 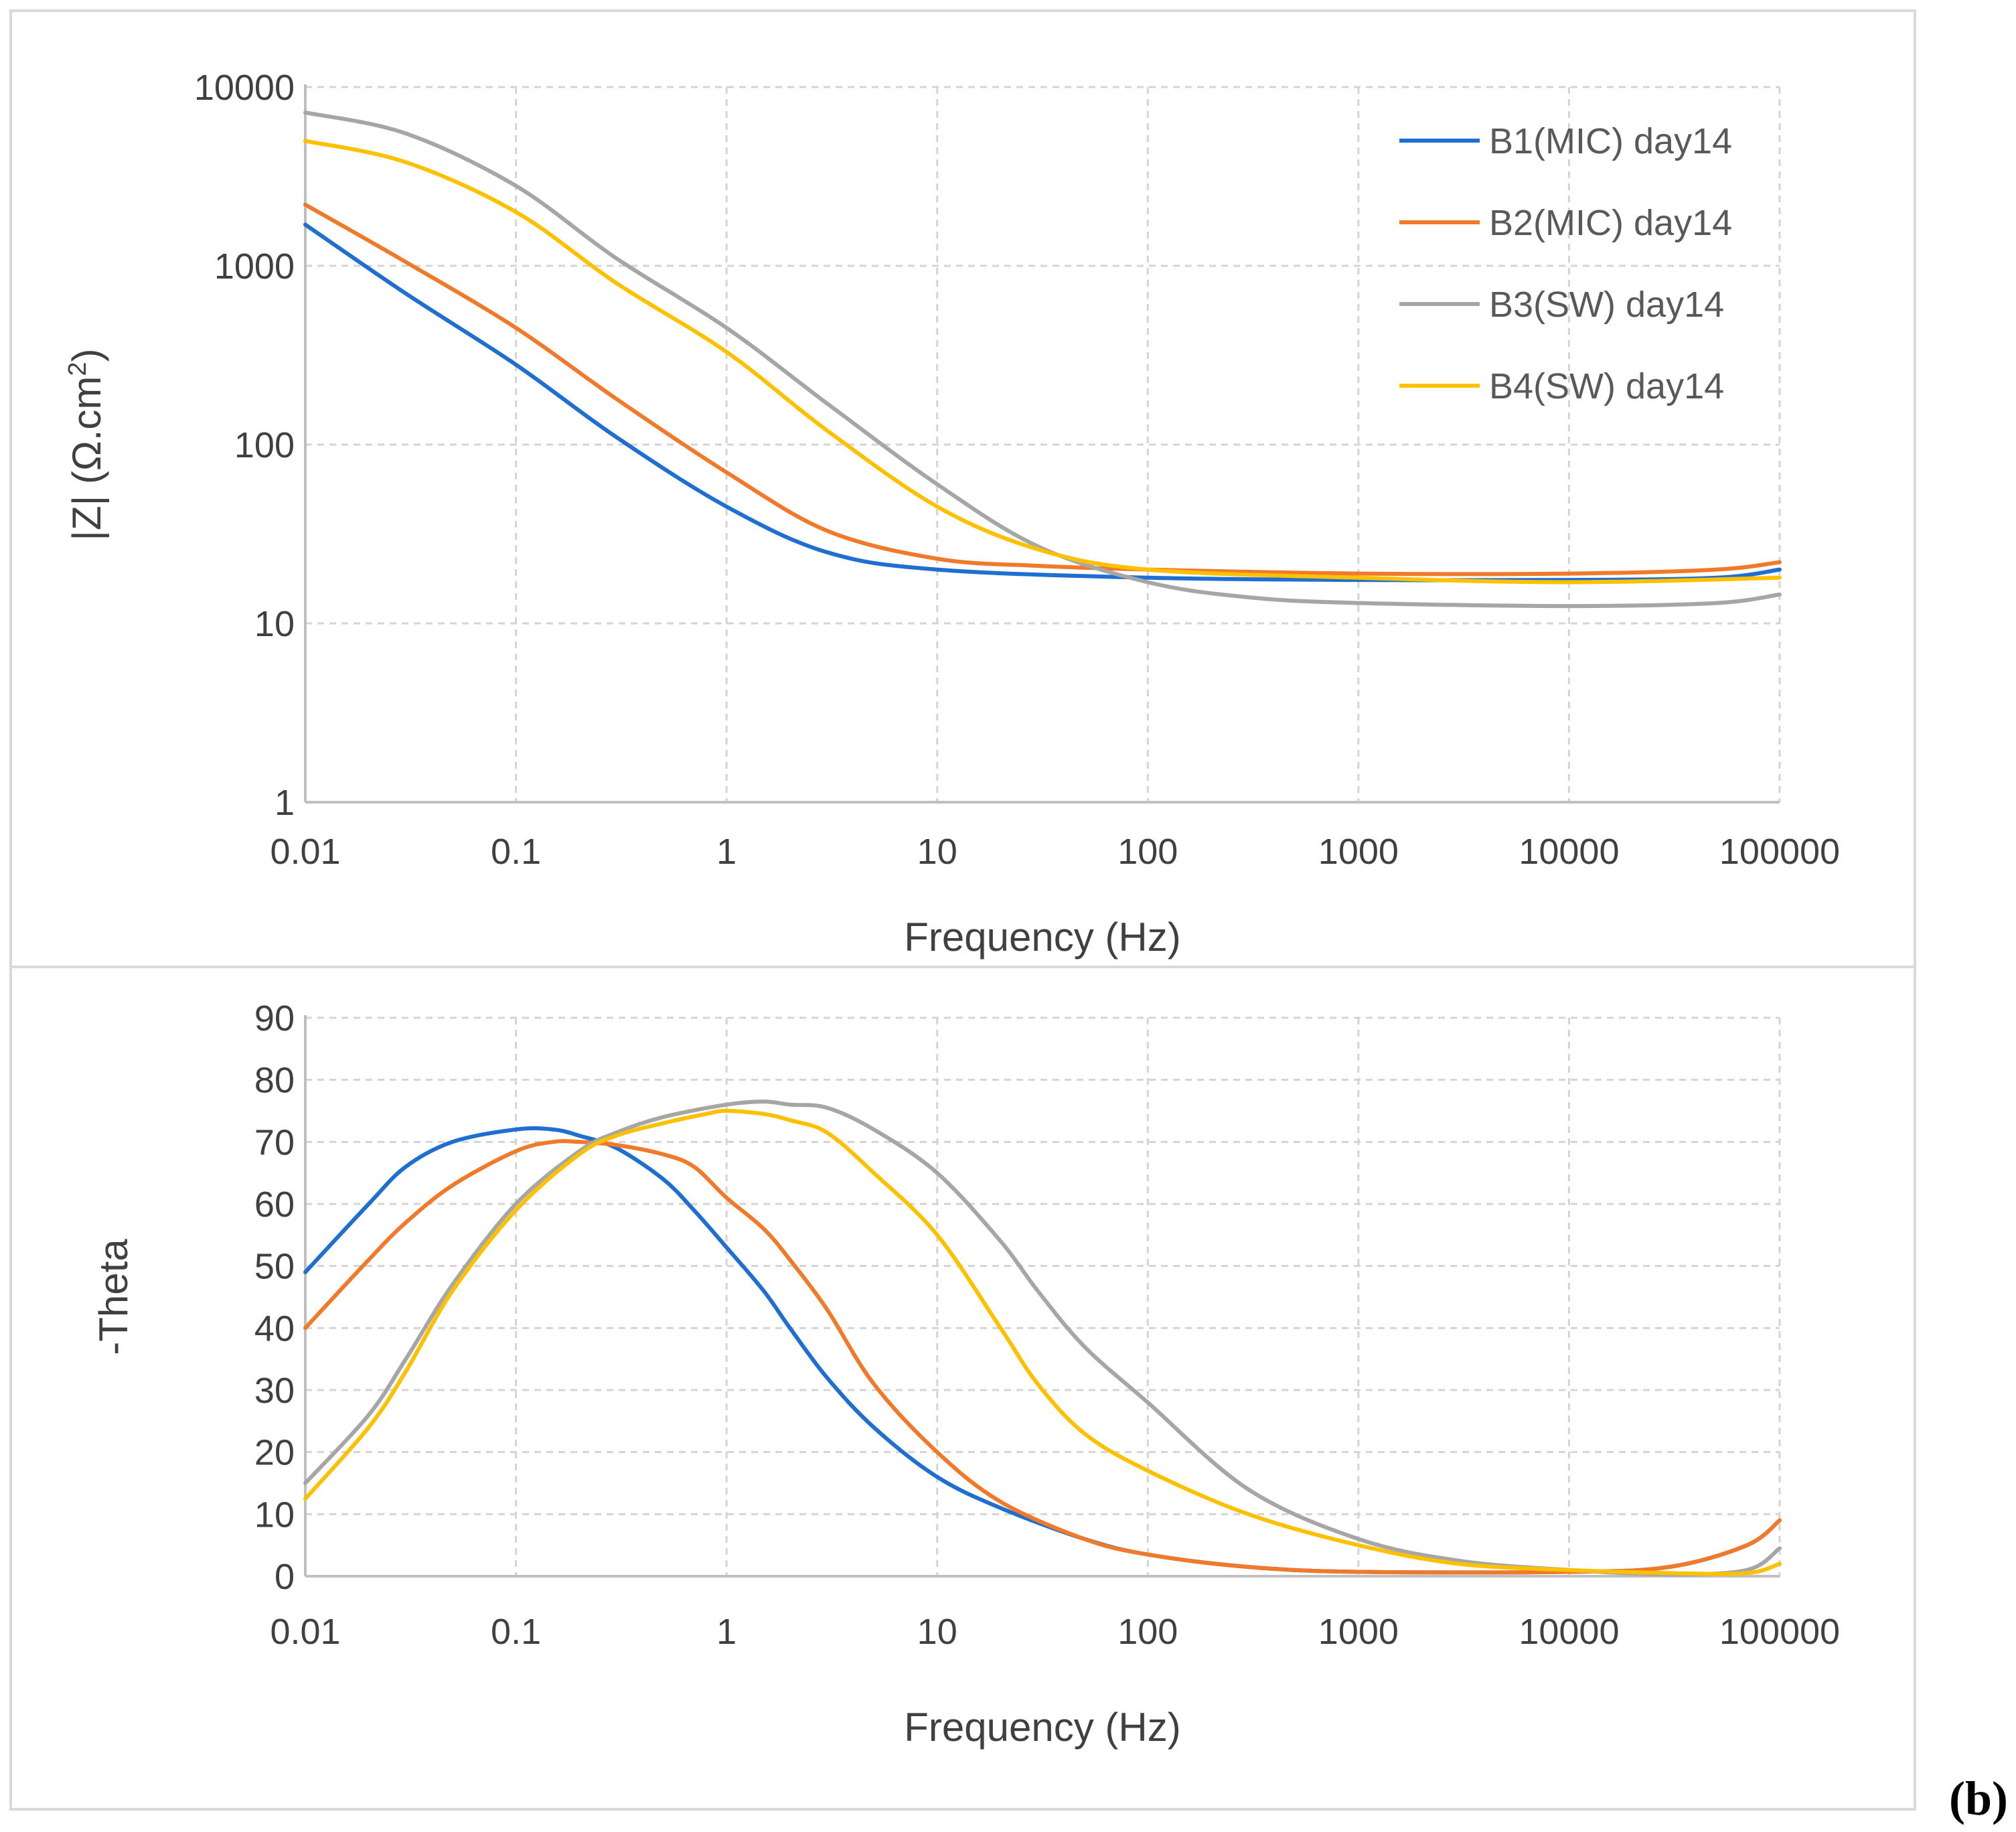 What do you see at coordinates (244, 88) in the screenshot?
I see `impedance-y-tick-label: 10000` at bounding box center [244, 88].